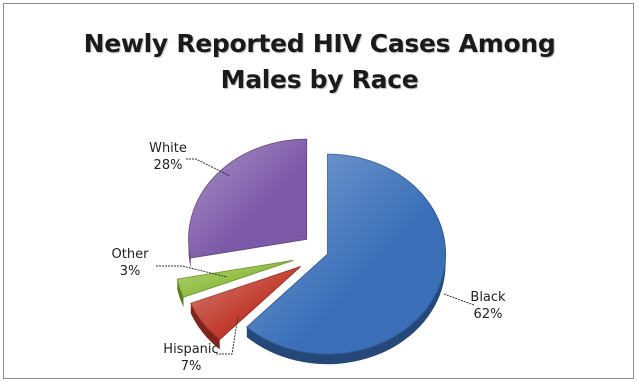 The width and height of the screenshot is (639, 382). I want to click on chart-title-line-2: Males by Race, so click(319, 79).